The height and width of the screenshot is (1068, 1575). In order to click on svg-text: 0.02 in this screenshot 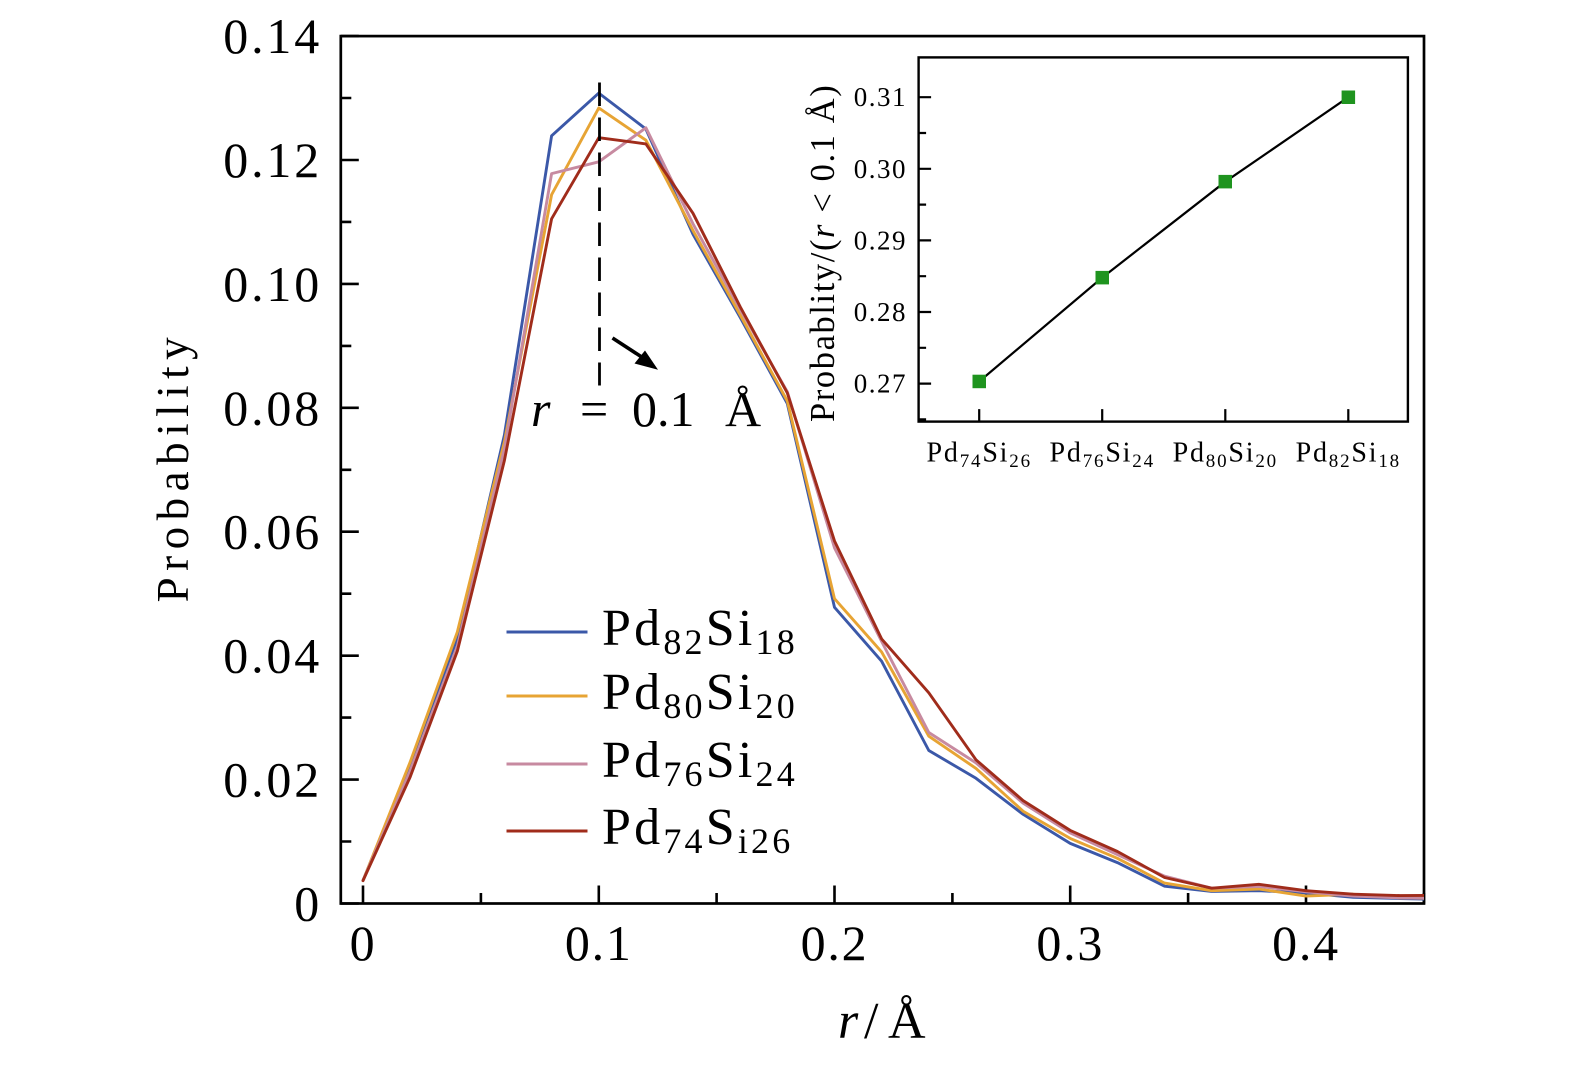, I will do `click(272, 780)`.